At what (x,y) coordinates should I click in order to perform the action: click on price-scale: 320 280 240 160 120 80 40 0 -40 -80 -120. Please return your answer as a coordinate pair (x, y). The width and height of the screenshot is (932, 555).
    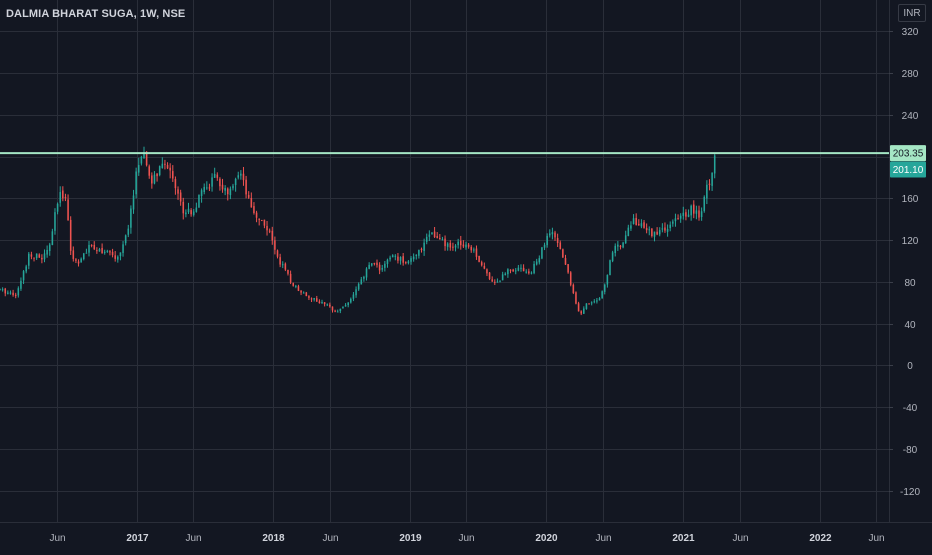
    Looking at the image, I should click on (904, 262).